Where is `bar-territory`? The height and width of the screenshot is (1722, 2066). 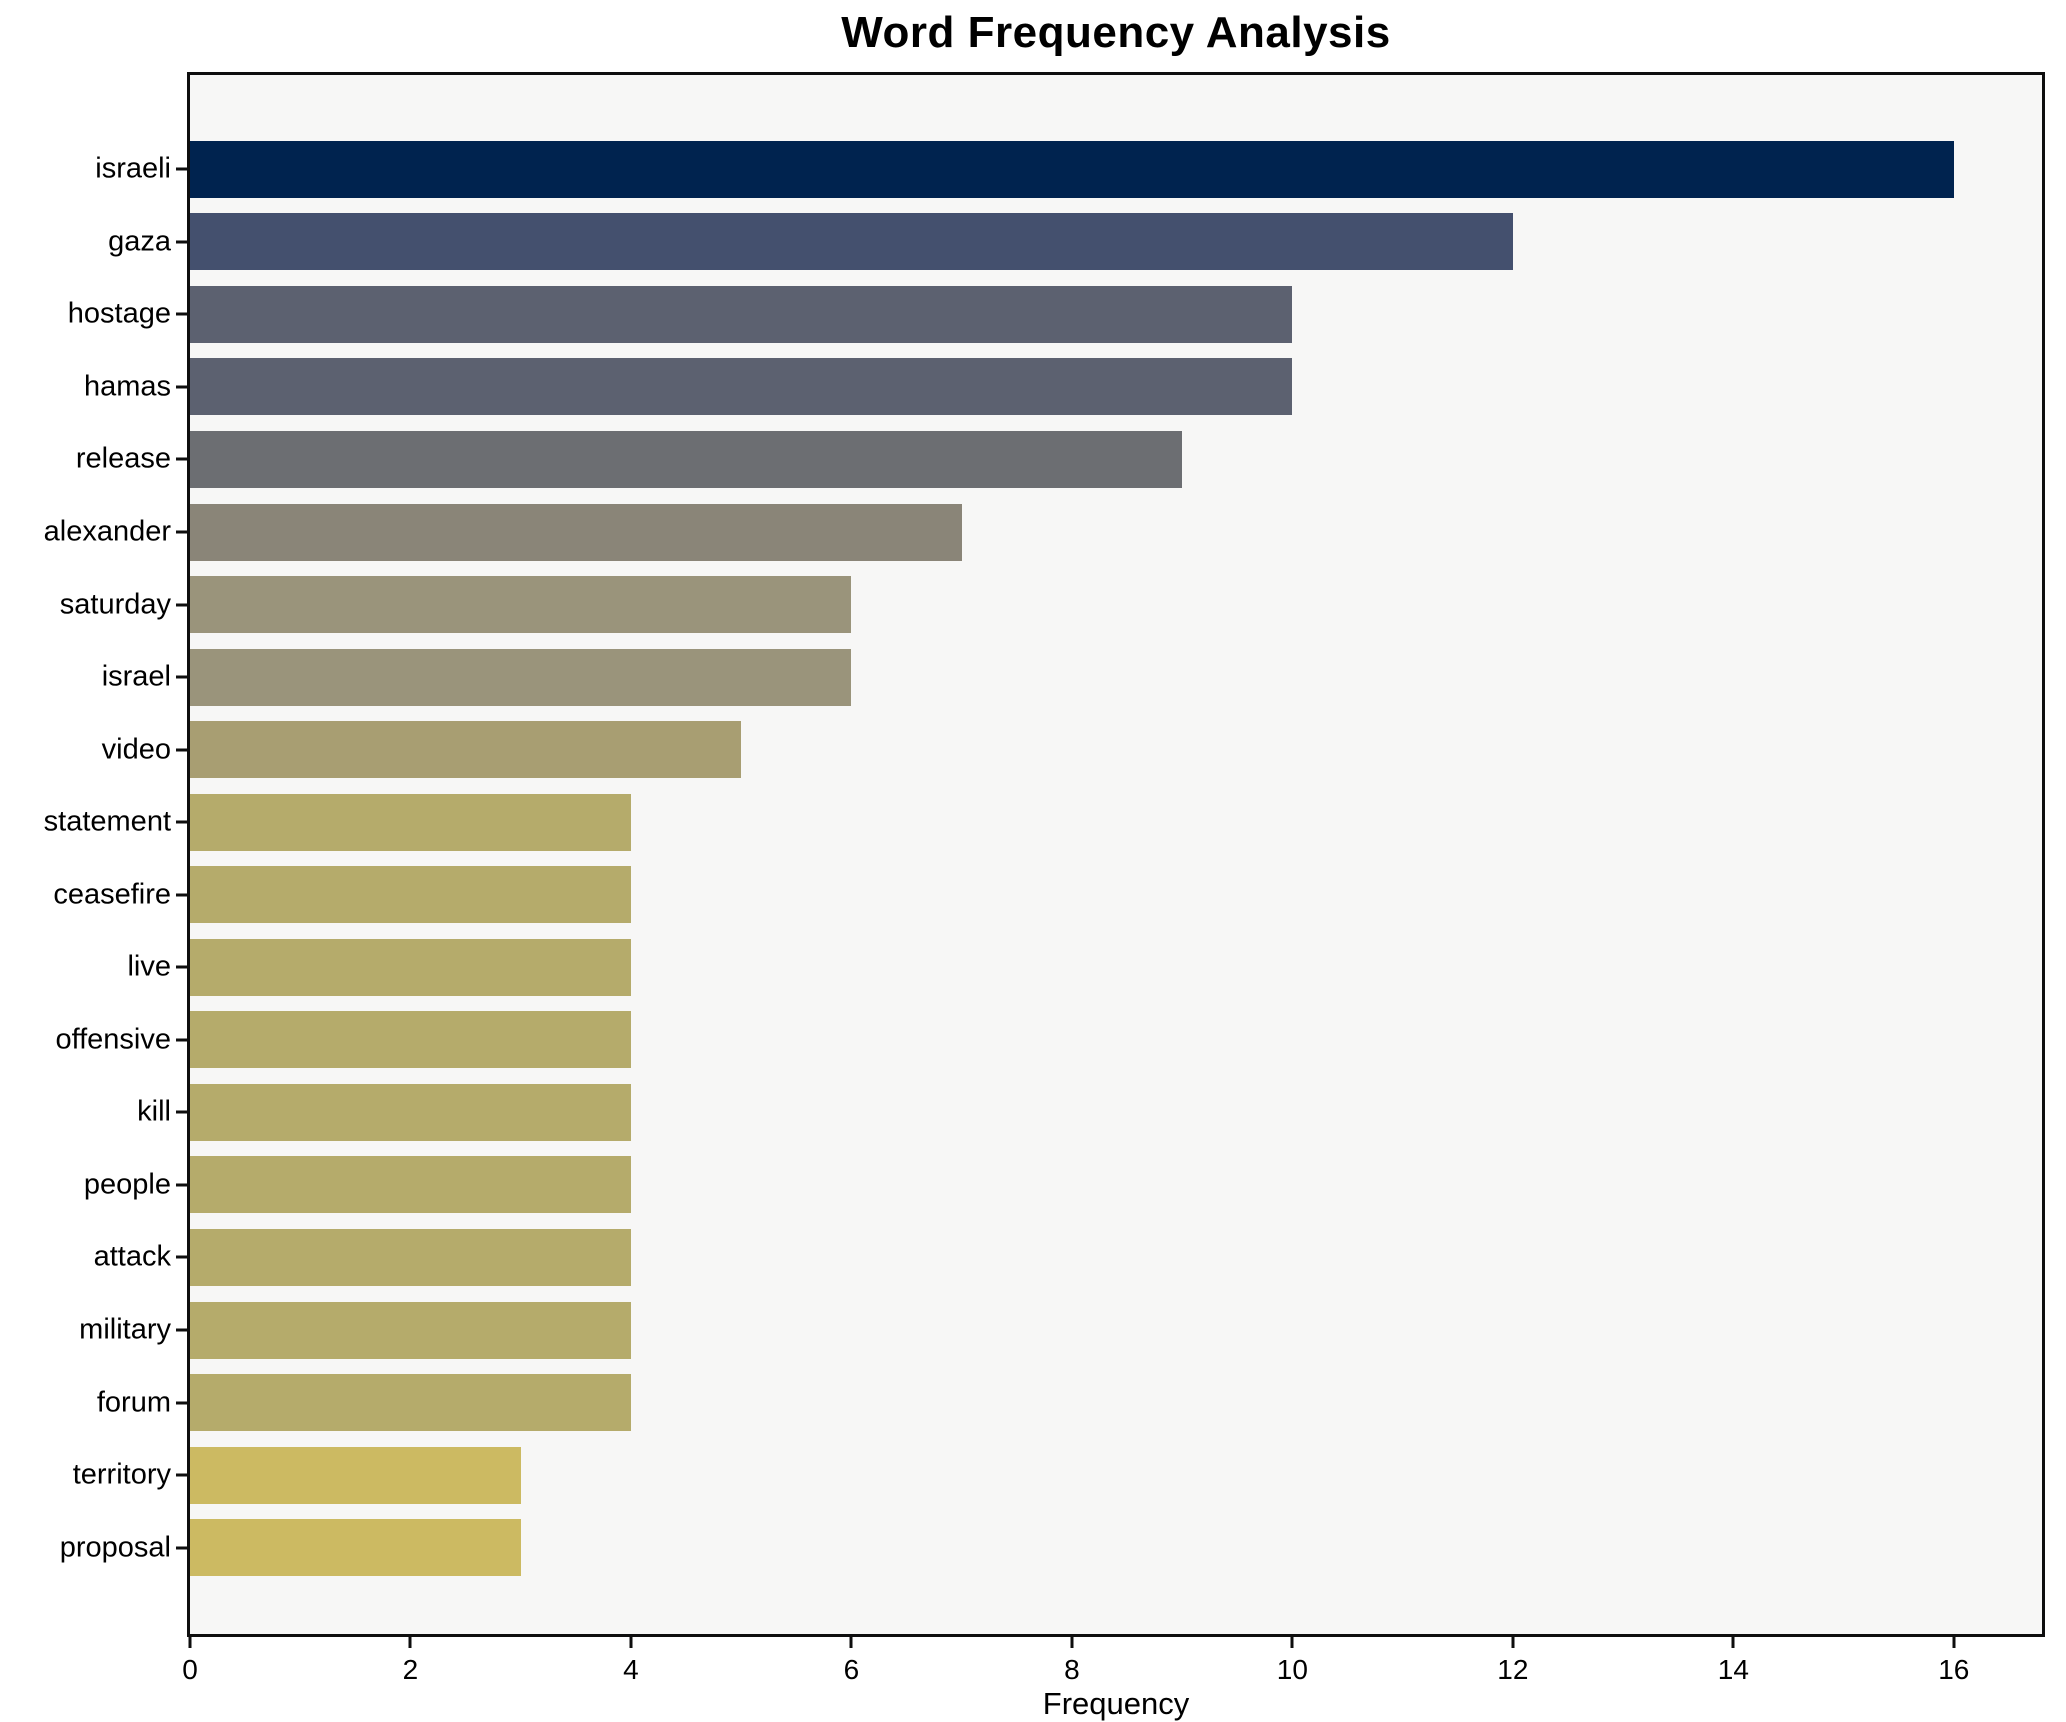 bar-territory is located at coordinates (355, 1475).